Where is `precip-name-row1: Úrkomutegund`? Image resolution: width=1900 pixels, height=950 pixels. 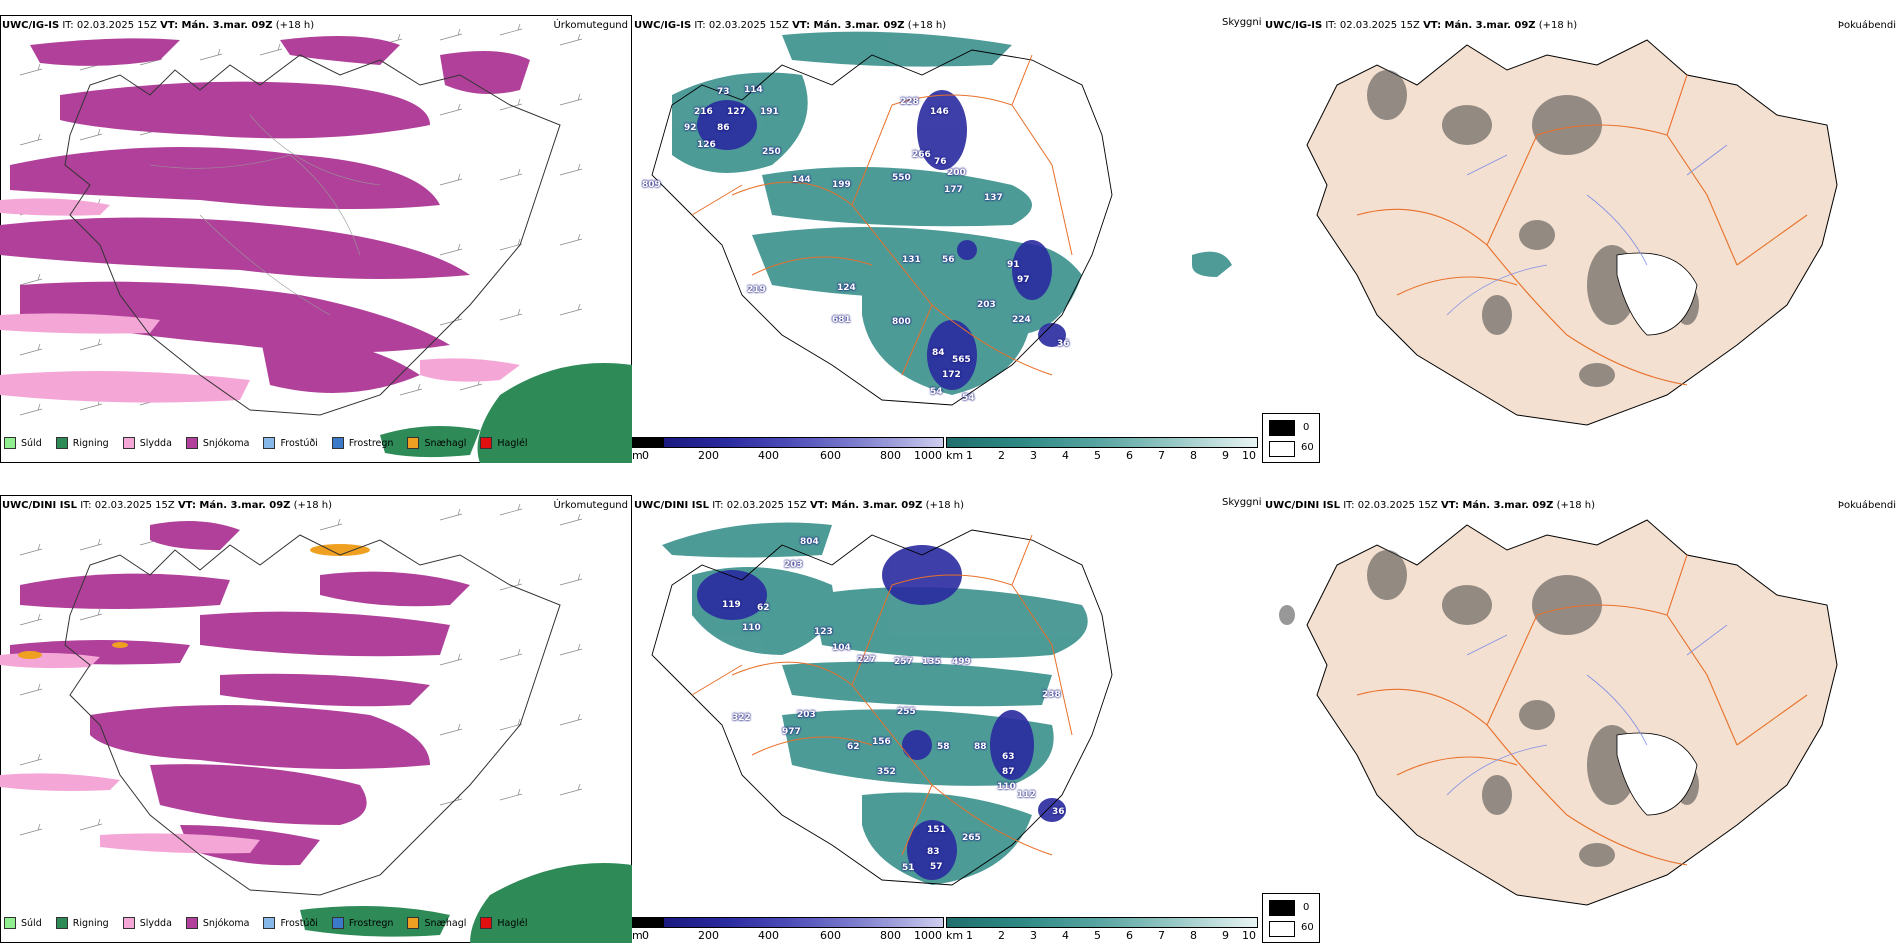
precip-name-row1: Úrkomutegund is located at coordinates (590, 25).